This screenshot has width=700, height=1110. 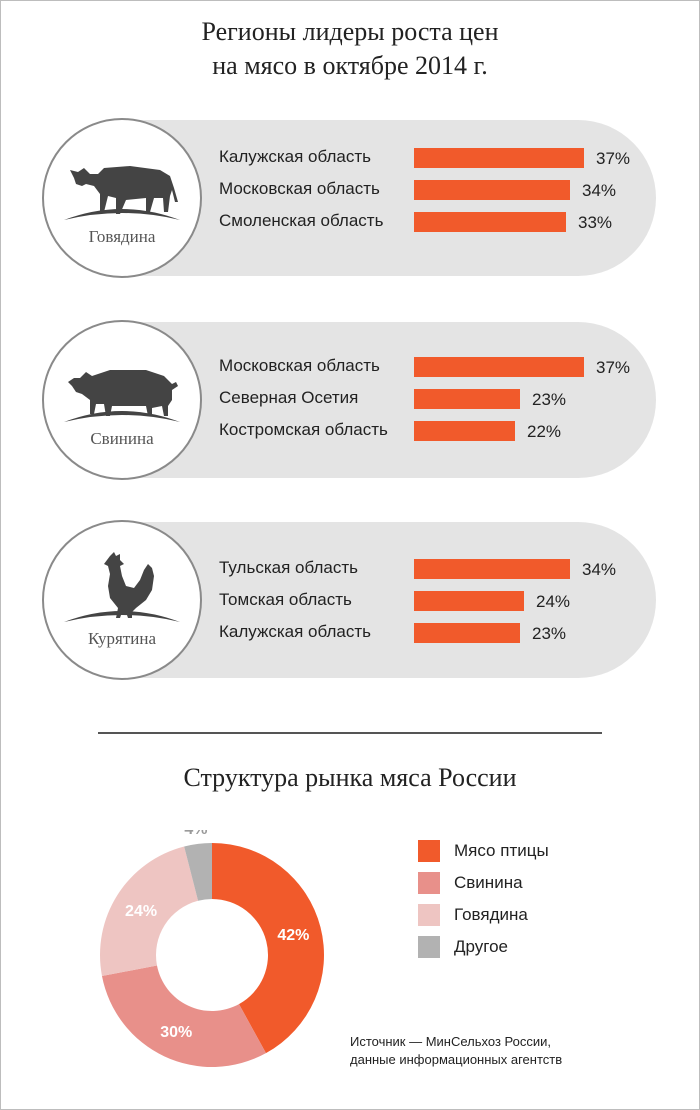 I want to click on page-title-line2: на мясо в октябре 2014 г., so click(x=350, y=65).